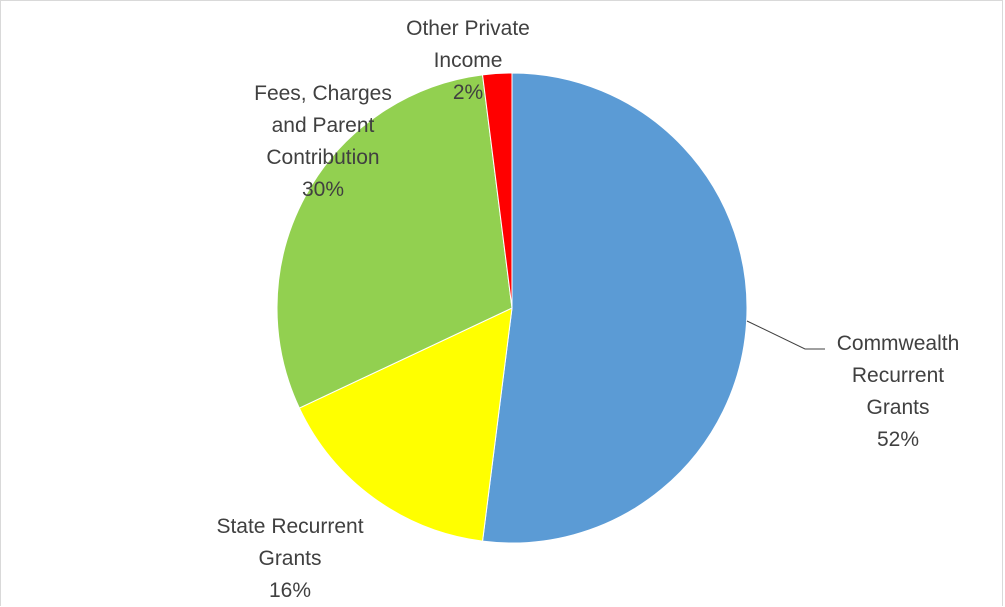 The height and width of the screenshot is (607, 1005). Describe the element at coordinates (898, 391) in the screenshot. I see `data-label-commwealth-recurrent-grants: Commwealth Recurrent Grants 52%` at that location.